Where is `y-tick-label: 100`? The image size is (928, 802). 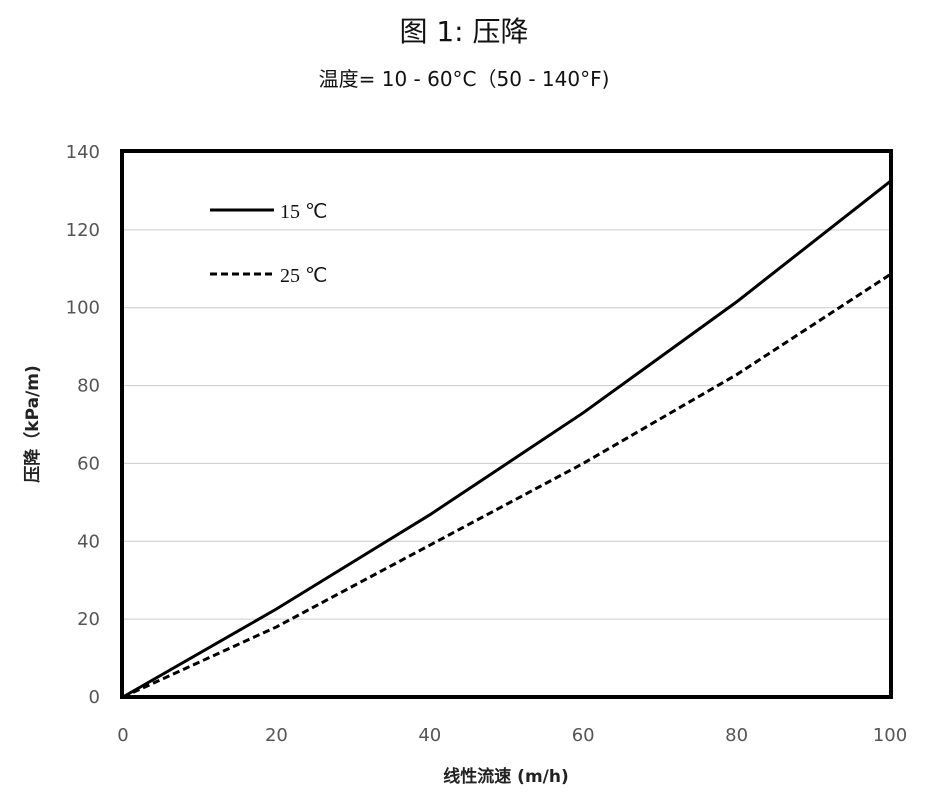 y-tick-label: 100 is located at coordinates (83, 308).